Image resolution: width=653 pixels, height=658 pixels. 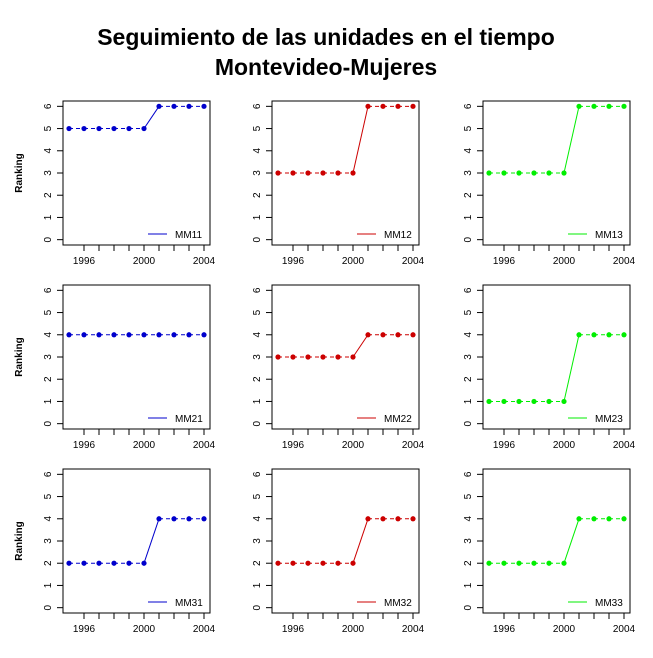 I want to click on legend-label: MM13, so click(x=609, y=235).